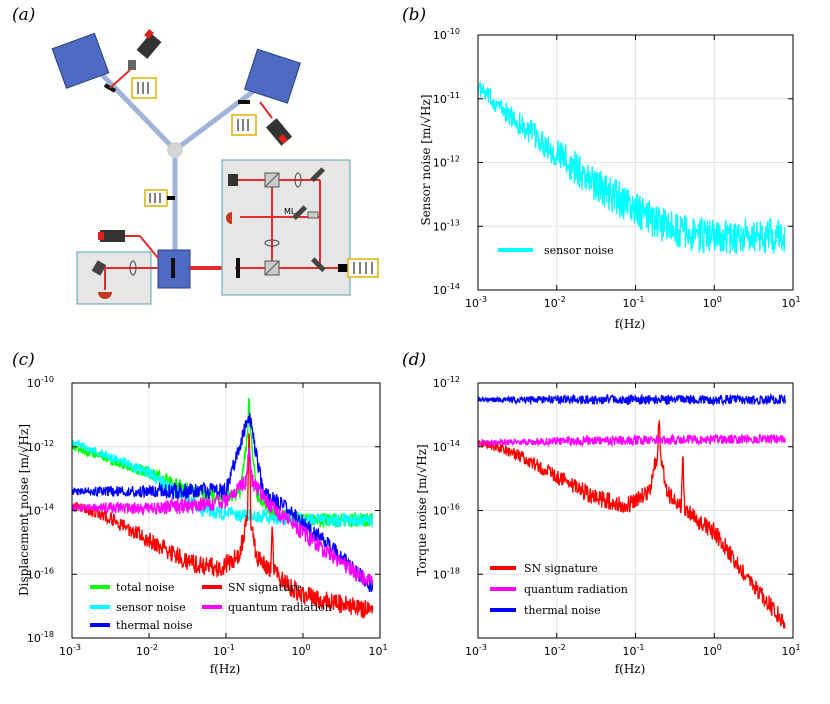 This screenshot has width=830, height=704. Describe the element at coordinates (426, 159) in the screenshot. I see `y-axis-label: Sensor noise [m/√Hz]` at that location.